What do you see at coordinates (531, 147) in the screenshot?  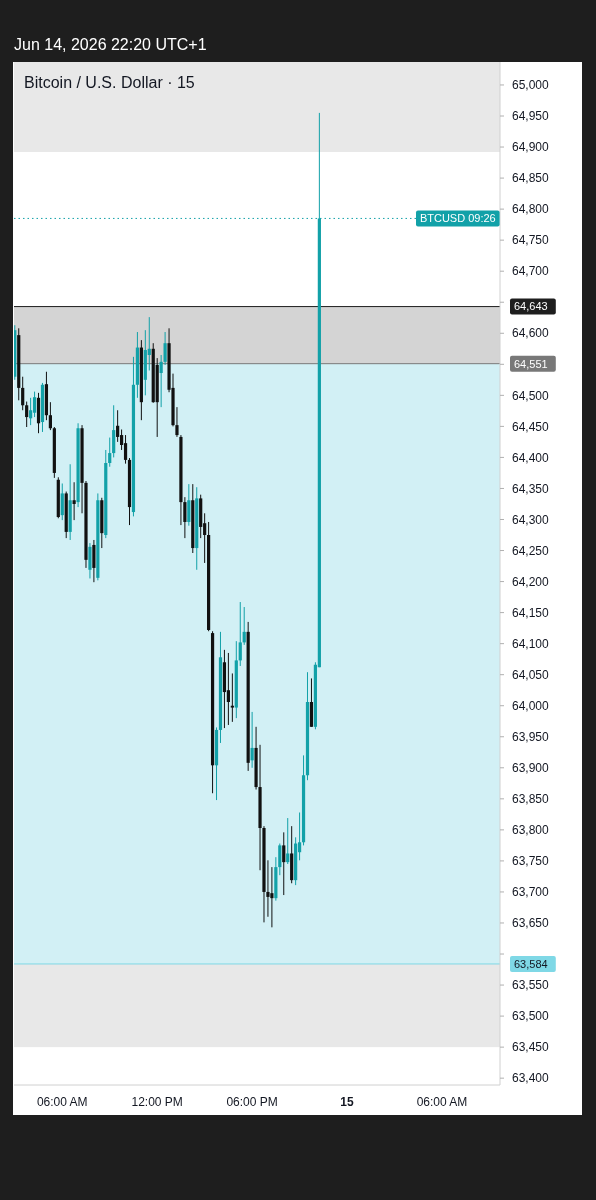 I see `y-tick-label: 64,900` at bounding box center [531, 147].